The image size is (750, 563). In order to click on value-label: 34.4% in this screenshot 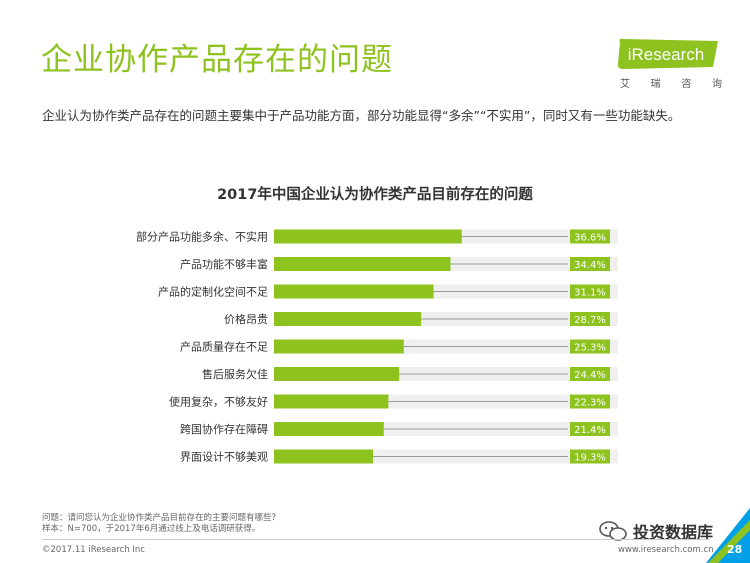, I will do `click(590, 265)`.